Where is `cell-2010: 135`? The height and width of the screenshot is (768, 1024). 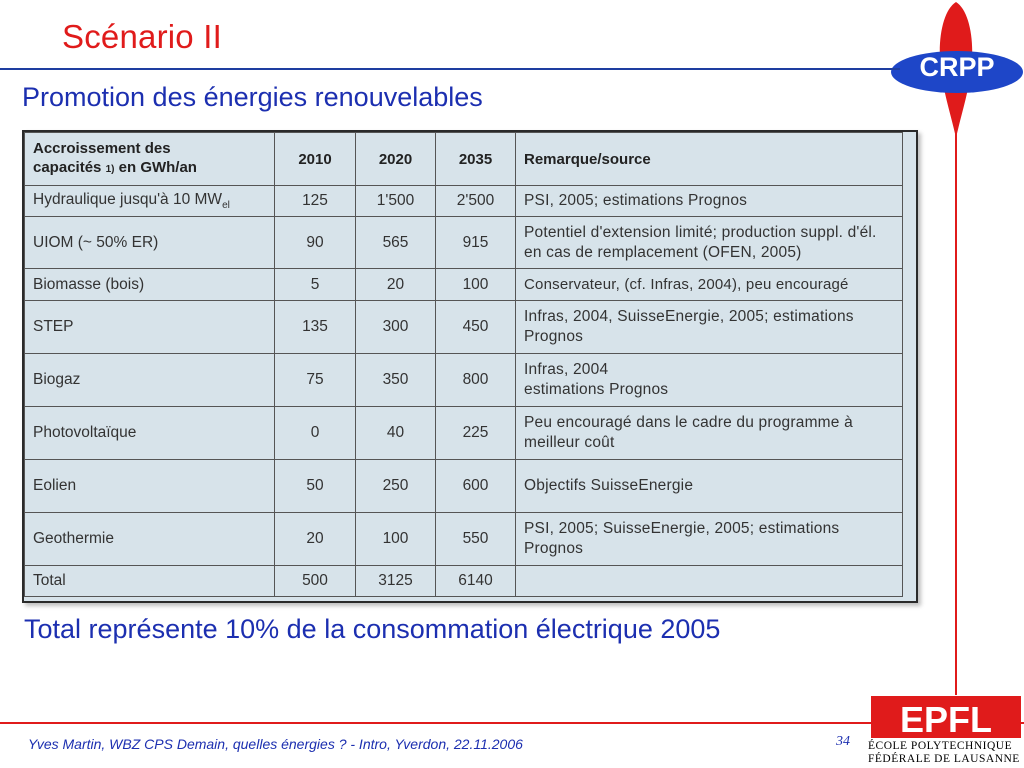 cell-2010: 135 is located at coordinates (315, 327).